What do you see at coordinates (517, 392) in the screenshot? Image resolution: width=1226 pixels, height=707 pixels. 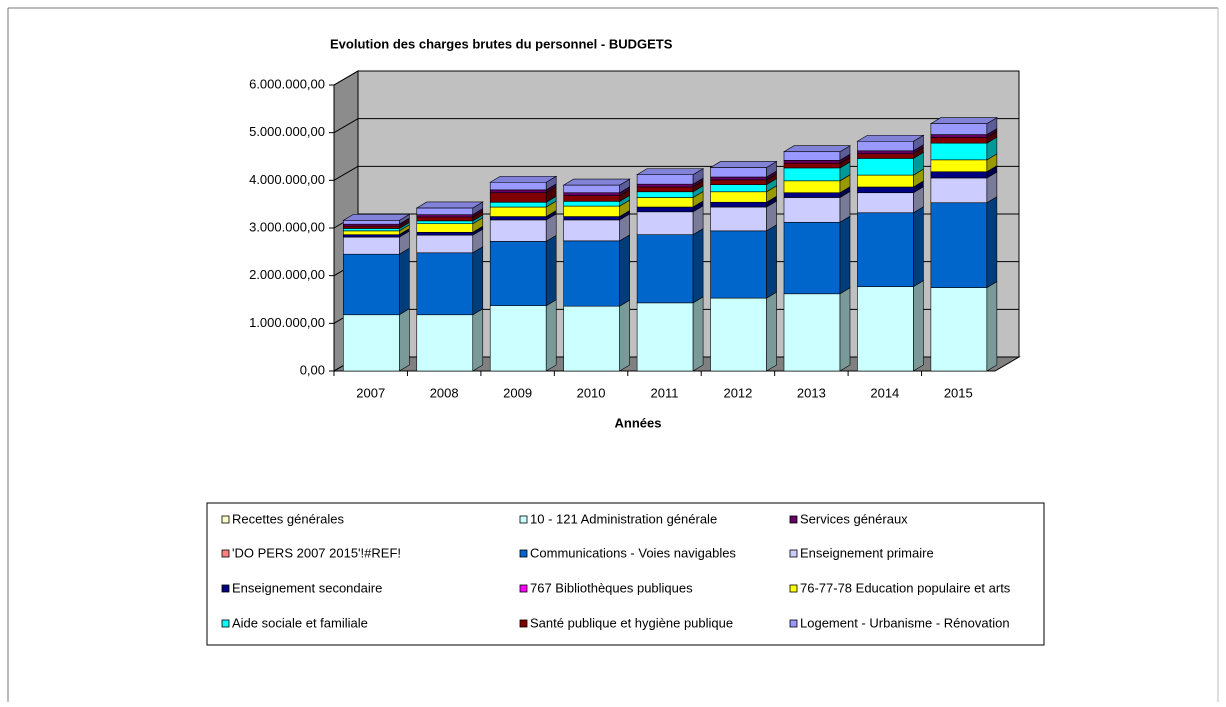 I see `x-tick-label: 2009` at bounding box center [517, 392].